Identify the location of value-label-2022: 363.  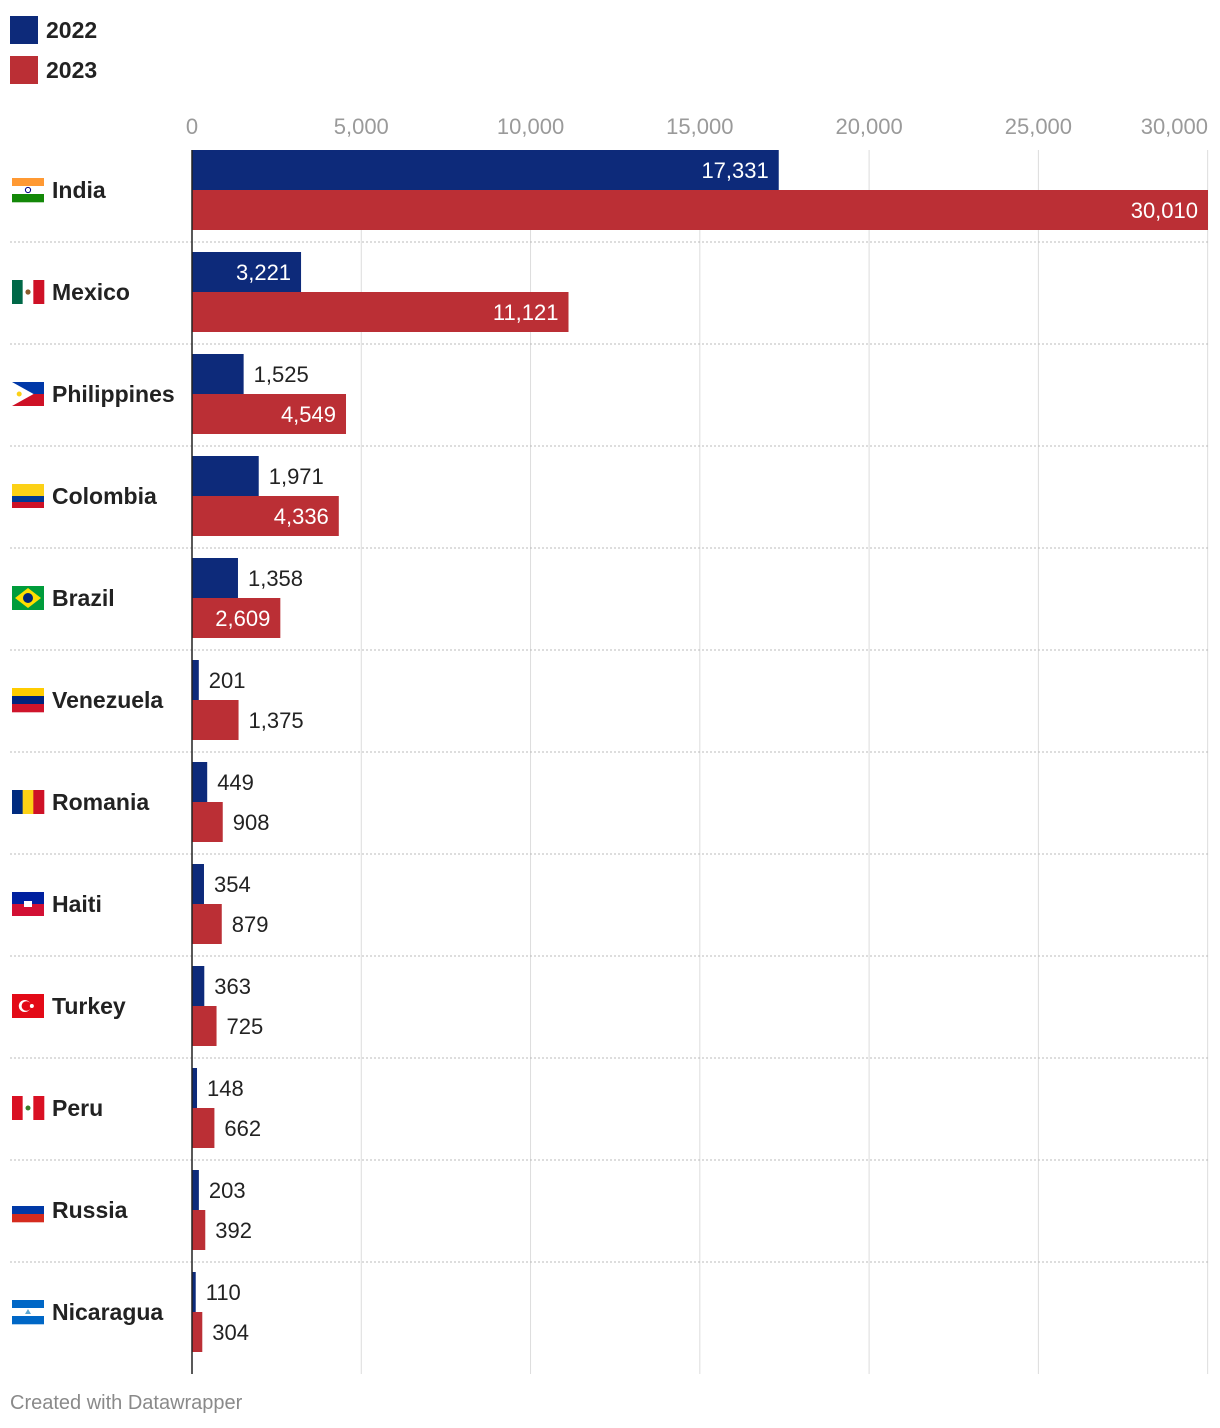
(232, 986).